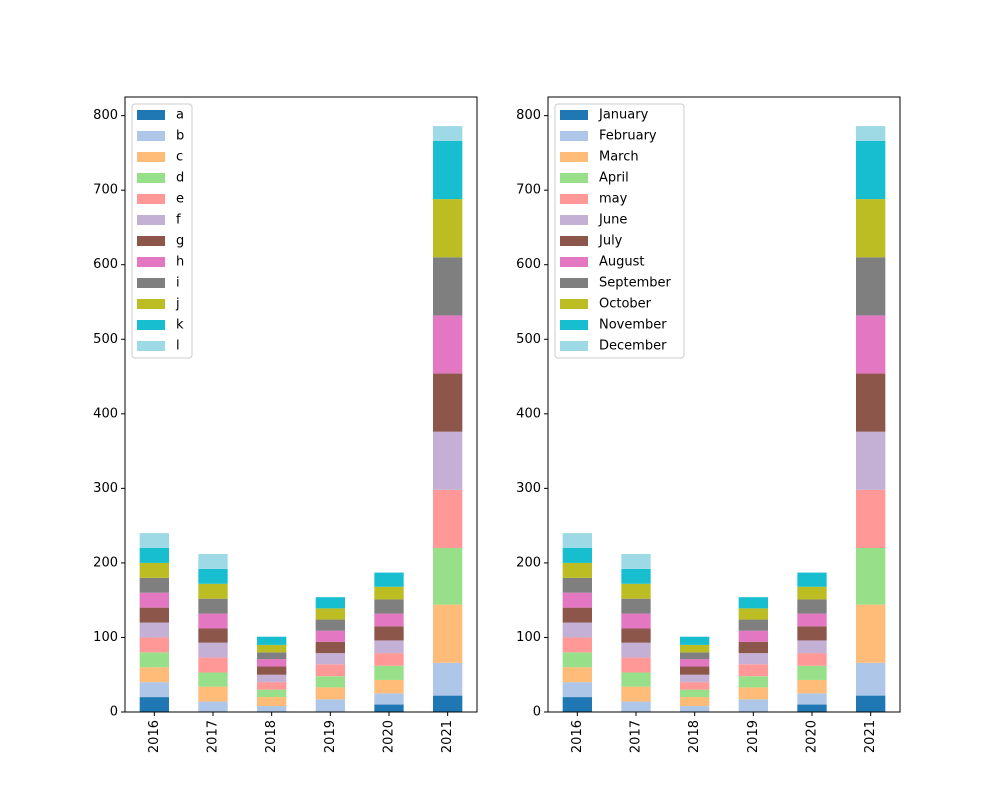 This screenshot has width=1000, height=800. Describe the element at coordinates (448, 344) in the screenshot. I see `bar-2021-h` at that location.